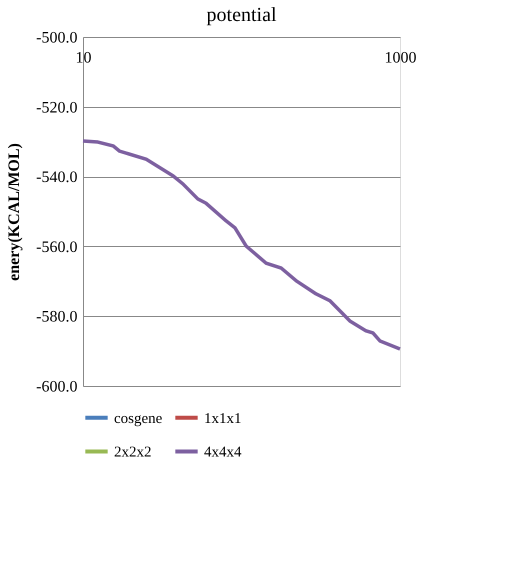  I want to click on y-tick-label: -540.0, so click(57, 177).